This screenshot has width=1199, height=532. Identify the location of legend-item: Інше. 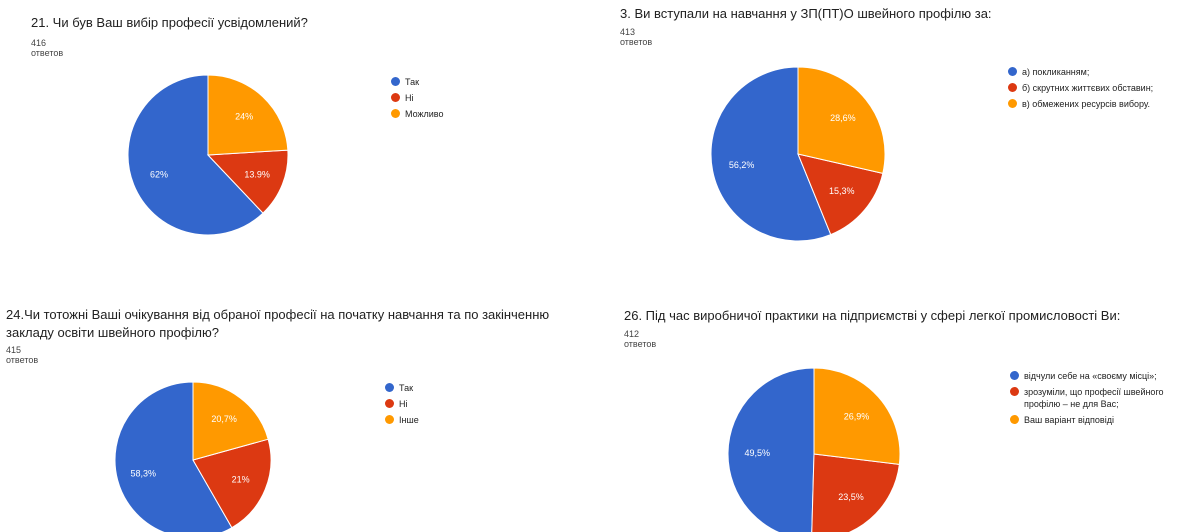
(460, 420).